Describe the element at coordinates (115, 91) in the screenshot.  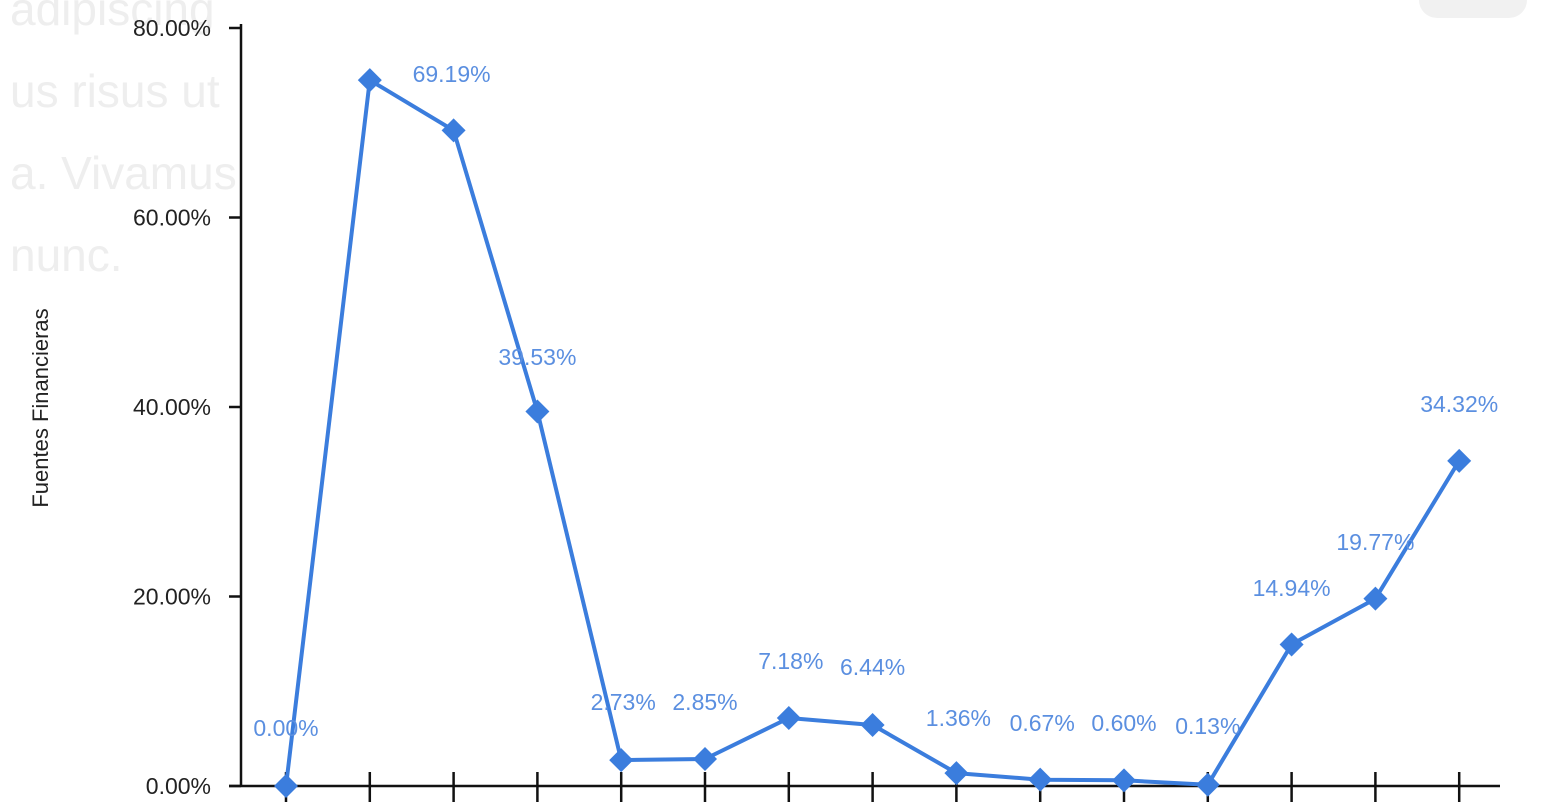
I see `background-text-2: us risus ut` at that location.